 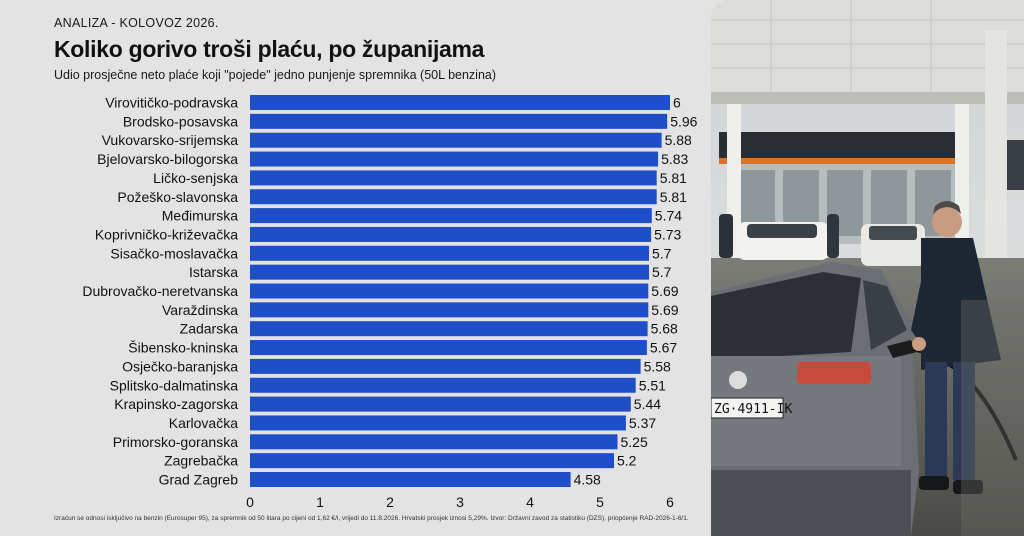 What do you see at coordinates (166, 234) in the screenshot?
I see `category-label: Koprivničko-križevačka` at bounding box center [166, 234].